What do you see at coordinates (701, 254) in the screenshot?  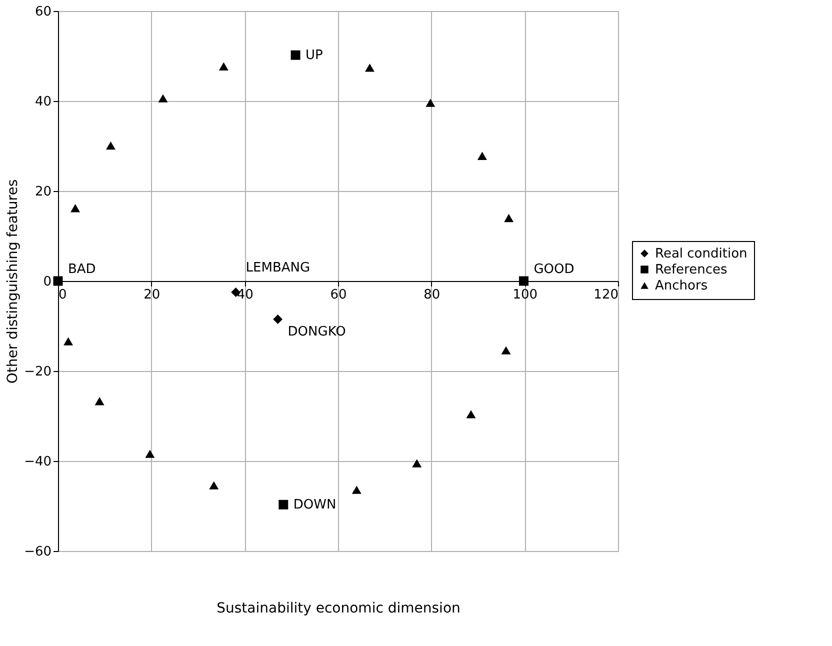 I see `legend-label: Real condition` at bounding box center [701, 254].